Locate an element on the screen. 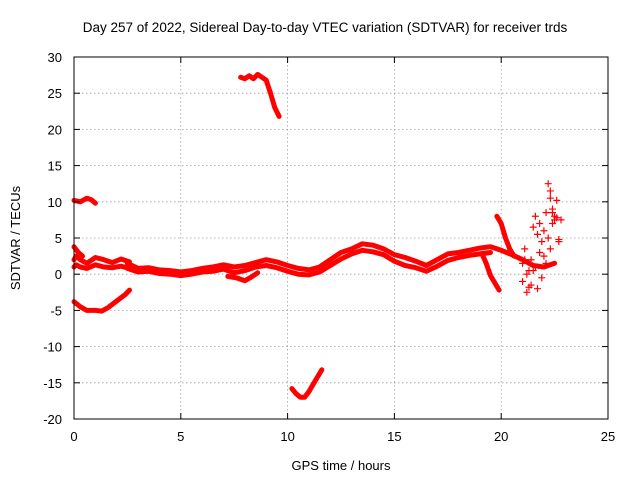 The width and height of the screenshot is (640, 480). x-axis-label: GPS time / hours is located at coordinates (341, 465).